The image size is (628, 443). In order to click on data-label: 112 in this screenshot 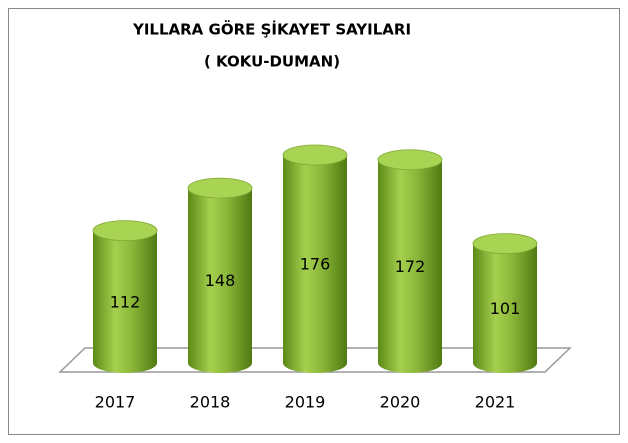, I will do `click(125, 301)`.